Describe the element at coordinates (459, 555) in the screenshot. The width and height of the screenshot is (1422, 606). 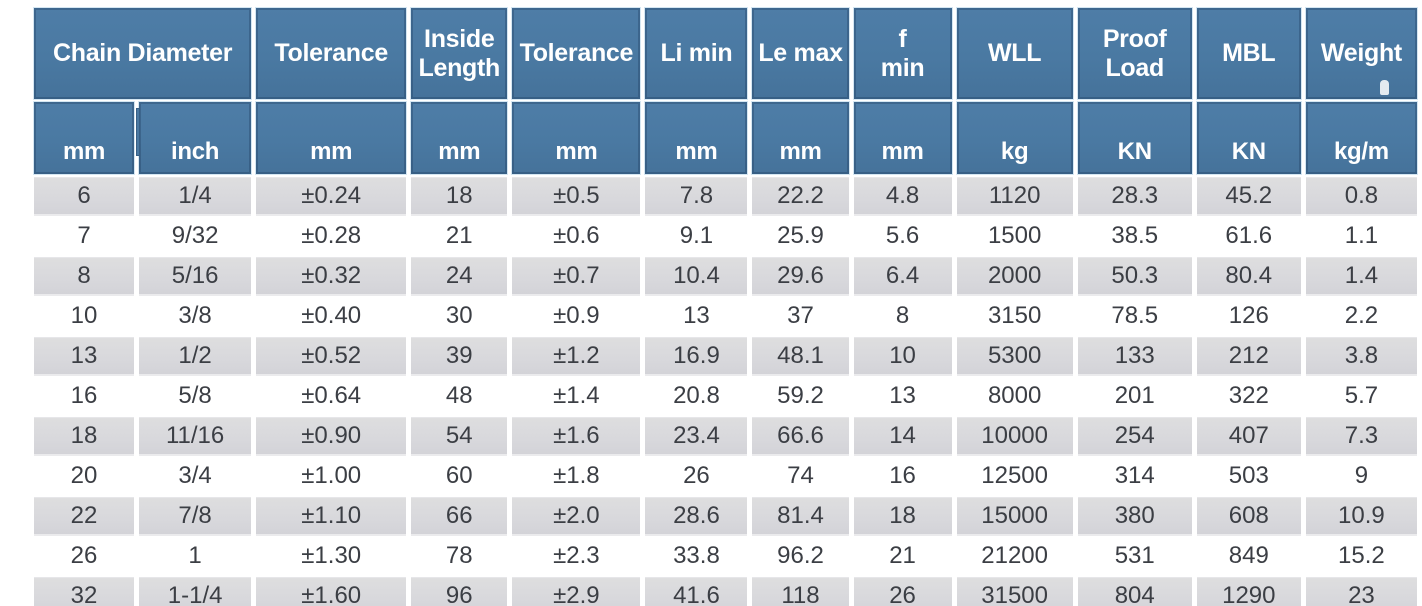
I see `cell: 78` at that location.